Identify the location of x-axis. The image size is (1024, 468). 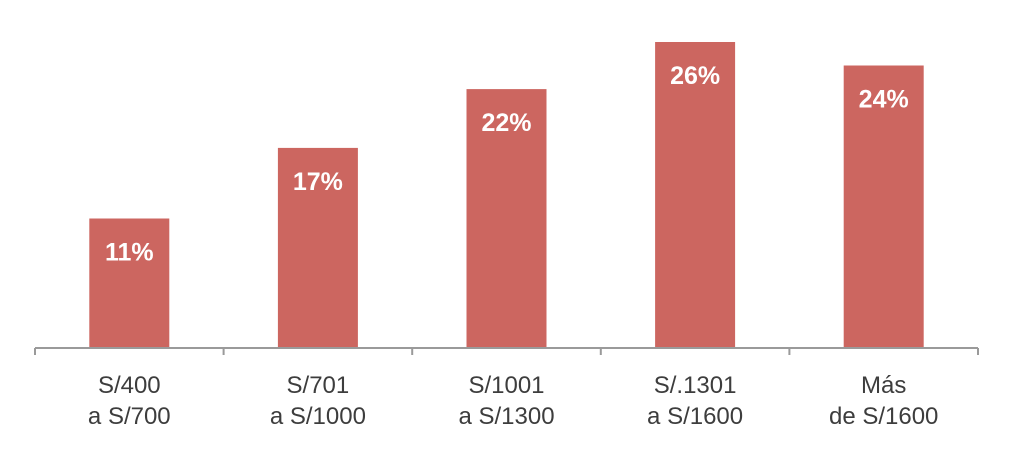
(506, 351).